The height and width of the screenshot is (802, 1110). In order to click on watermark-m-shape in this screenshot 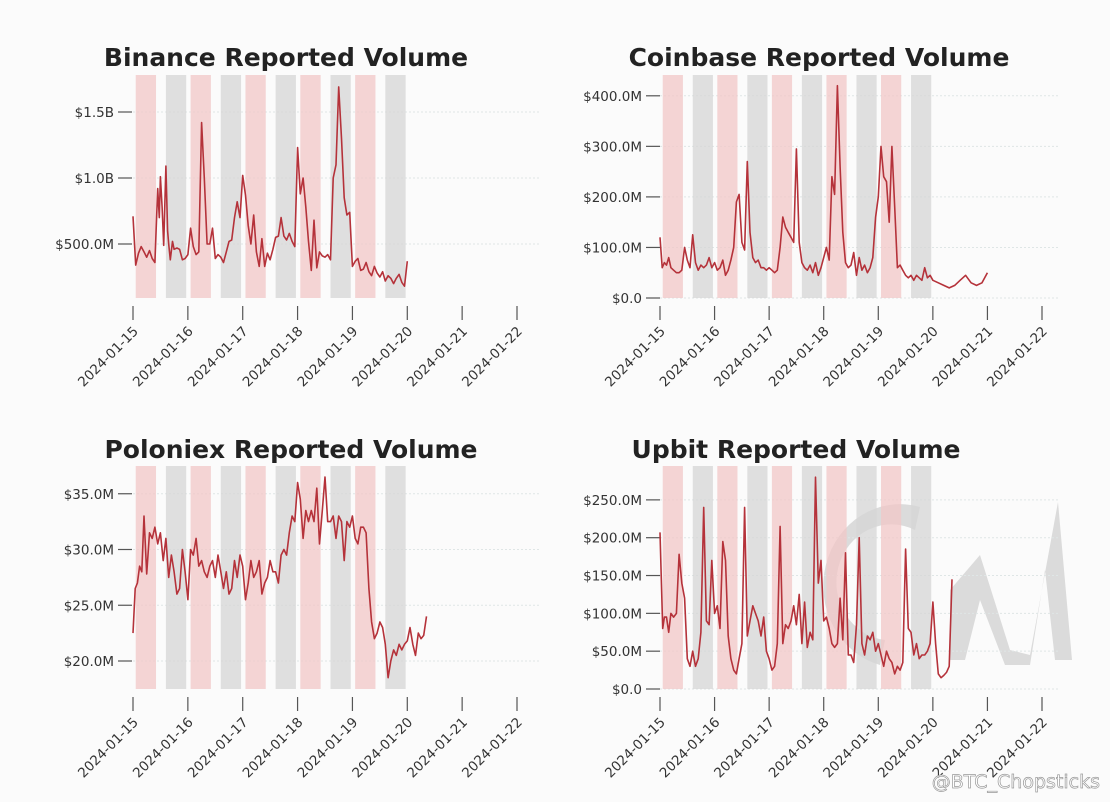, I will do `click(1011, 583)`.